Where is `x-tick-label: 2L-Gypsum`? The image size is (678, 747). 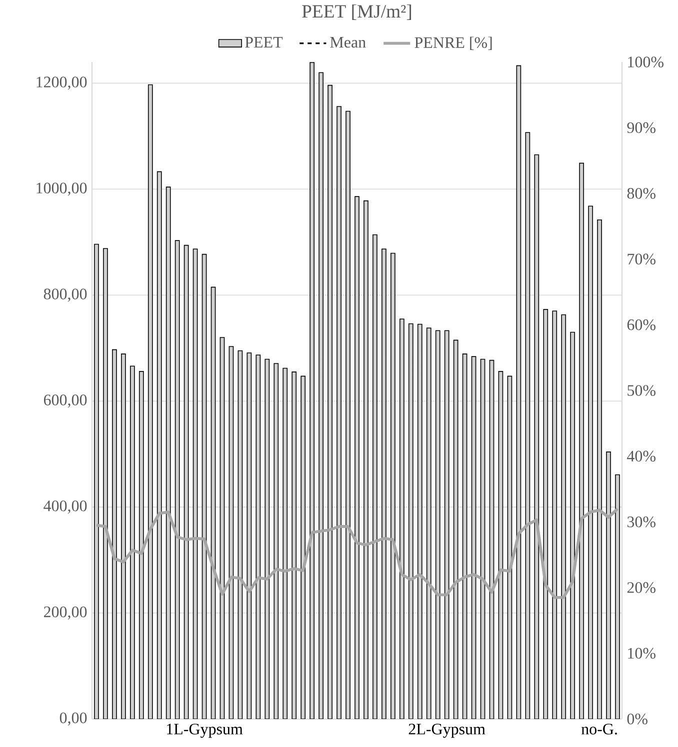 x-tick-label: 2L-Gypsum is located at coordinates (447, 731).